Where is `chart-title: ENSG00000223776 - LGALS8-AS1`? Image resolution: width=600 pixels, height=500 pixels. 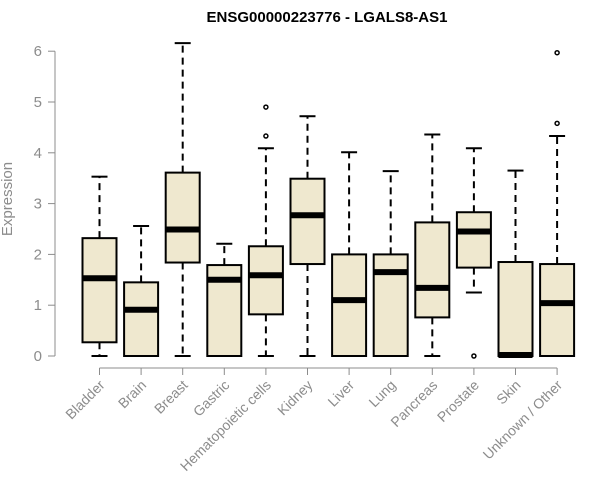 chart-title: ENSG00000223776 - LGALS8-AS1 is located at coordinates (327, 17).